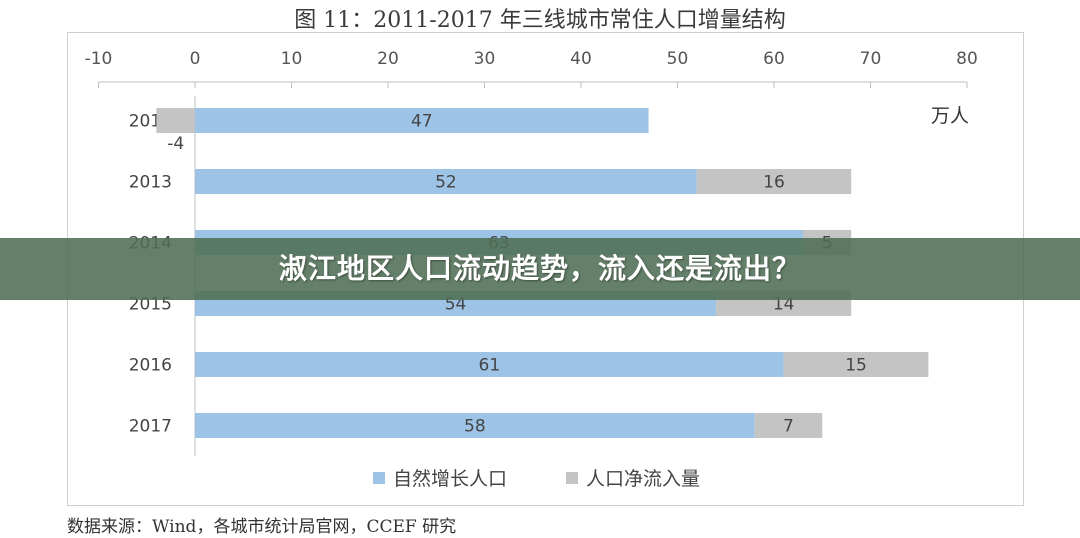 This screenshot has width=1080, height=538. I want to click on x-tick-label: 70, so click(871, 59).